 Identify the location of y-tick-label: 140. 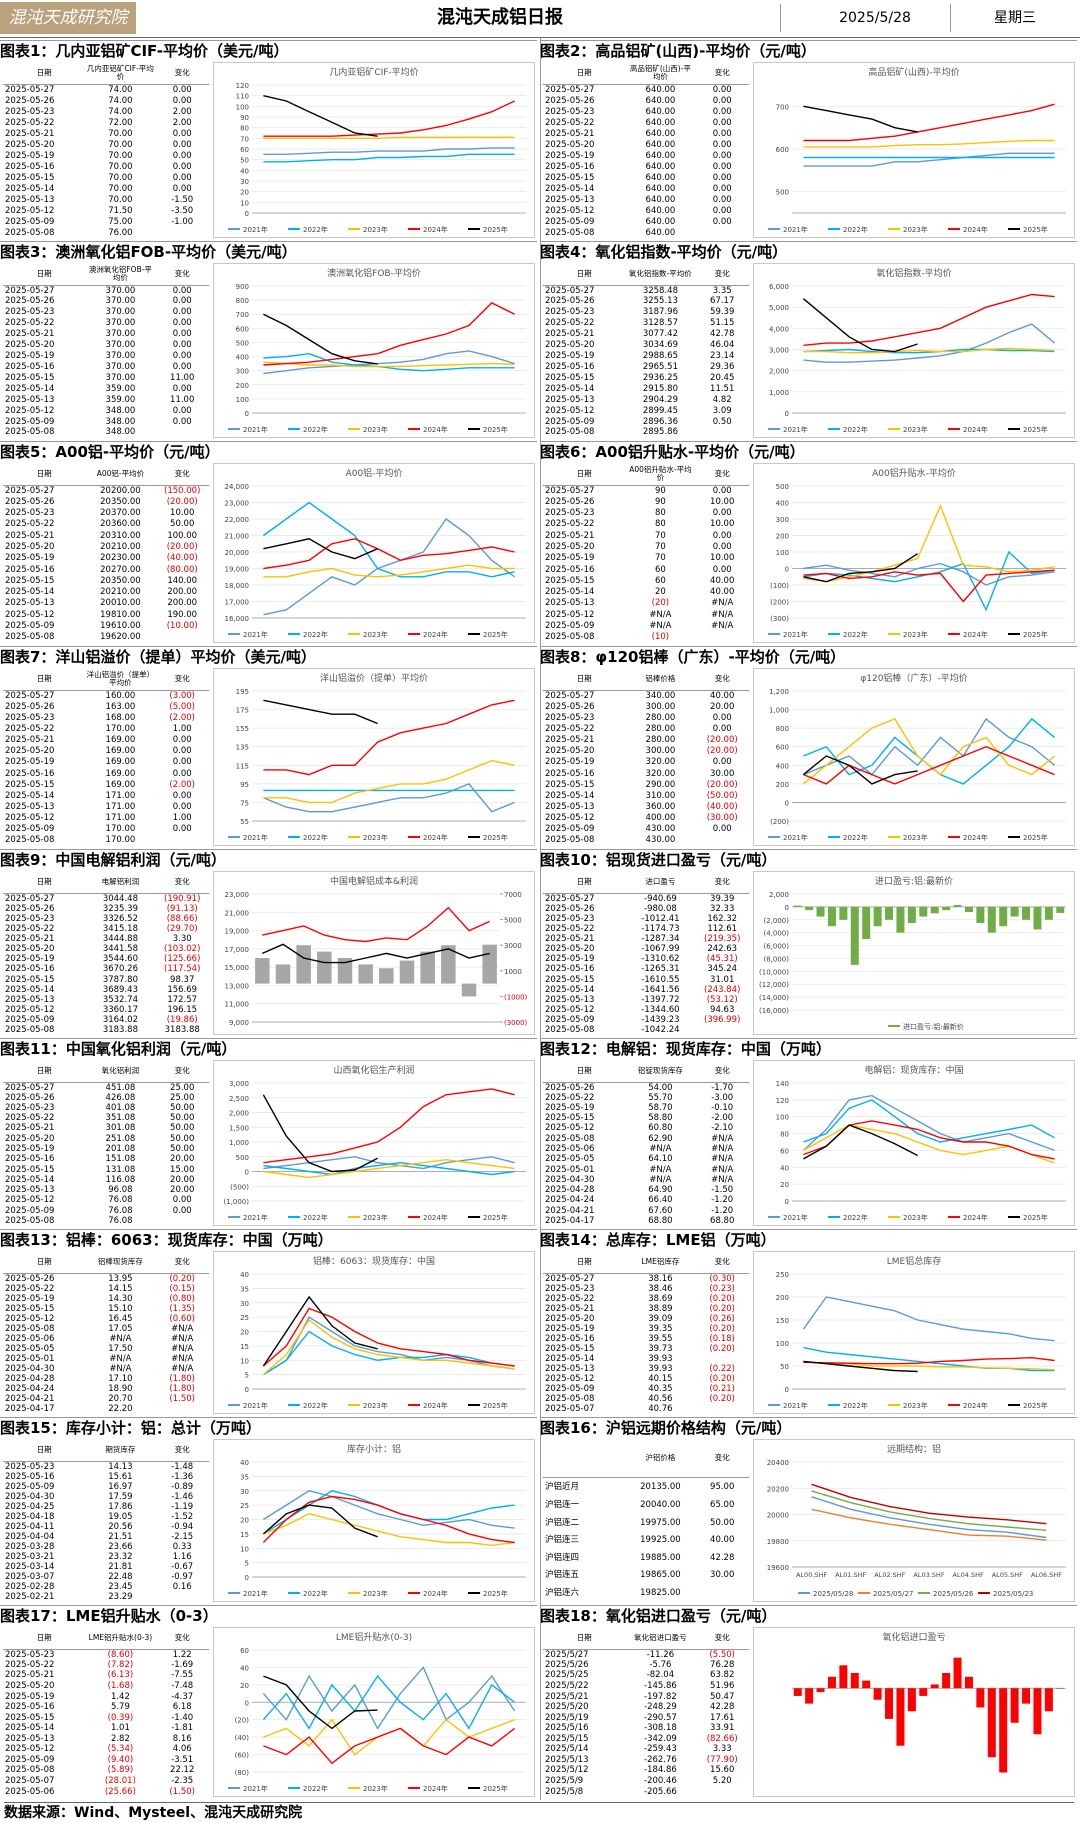
(782, 1084).